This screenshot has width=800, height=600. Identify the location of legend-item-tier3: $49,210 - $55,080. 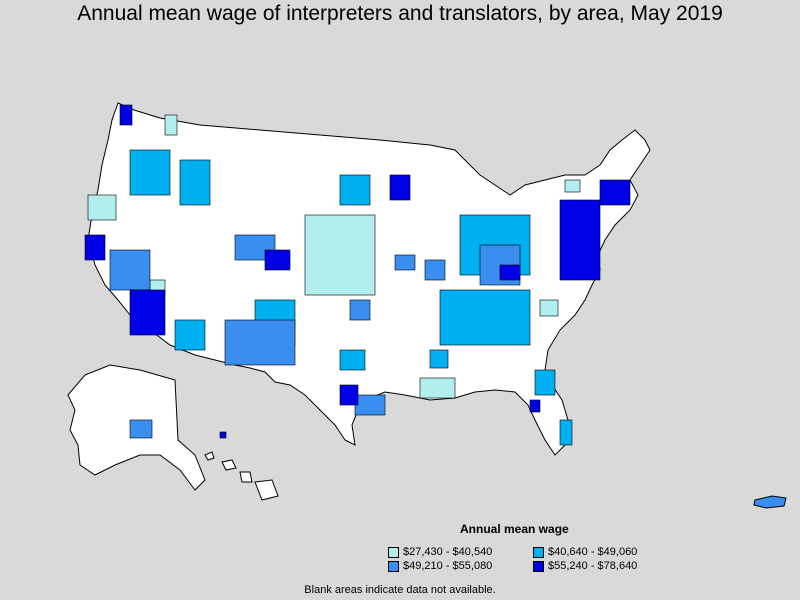
(440, 566).